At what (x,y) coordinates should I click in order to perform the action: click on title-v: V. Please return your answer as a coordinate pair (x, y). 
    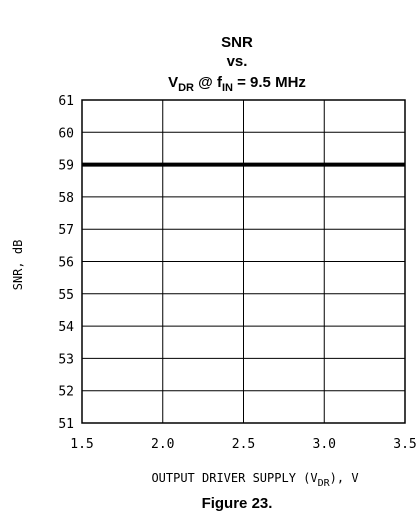
    Looking at the image, I should click on (173, 82).